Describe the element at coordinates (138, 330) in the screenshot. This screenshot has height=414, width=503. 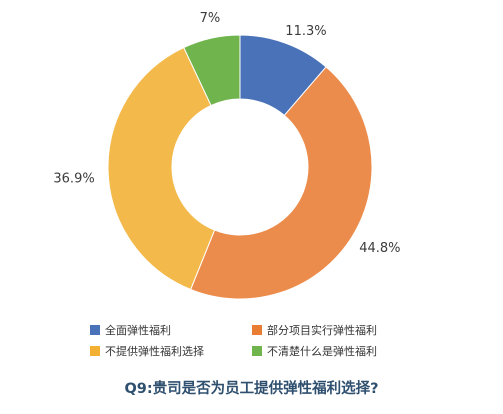
I see `legend-label-full: 全面弹性福利` at that location.